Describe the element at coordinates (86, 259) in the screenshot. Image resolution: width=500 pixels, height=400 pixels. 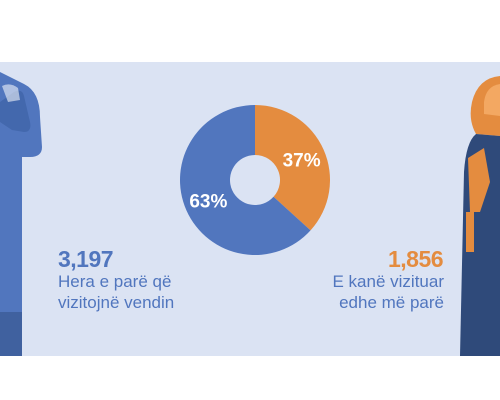
I see `first-time-visitors-count: 3,197` at that location.